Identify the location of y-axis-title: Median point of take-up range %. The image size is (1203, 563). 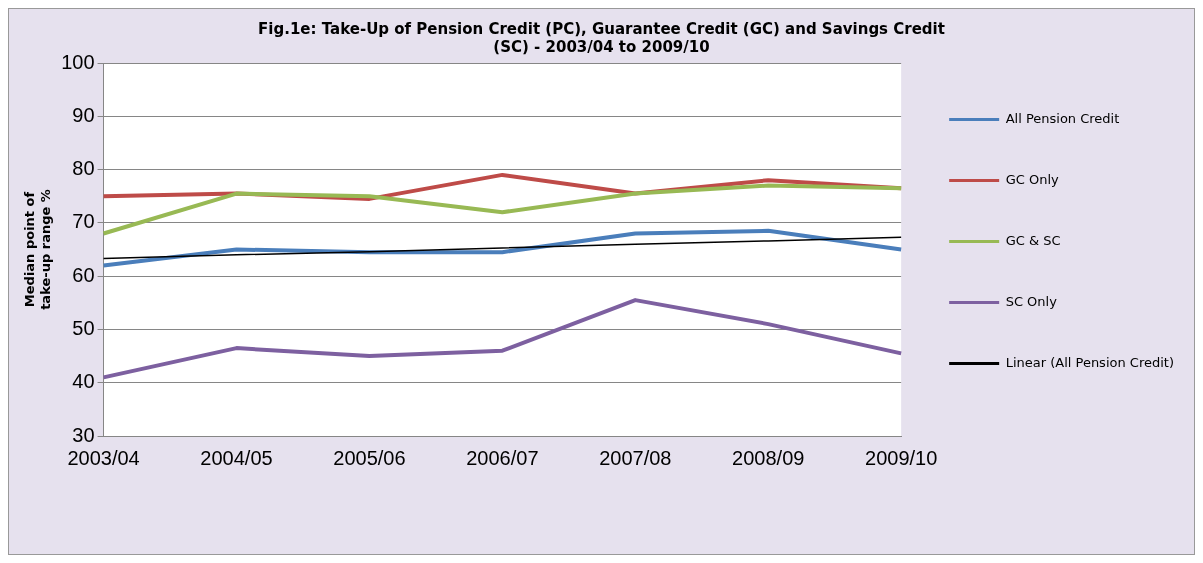
(37, 249).